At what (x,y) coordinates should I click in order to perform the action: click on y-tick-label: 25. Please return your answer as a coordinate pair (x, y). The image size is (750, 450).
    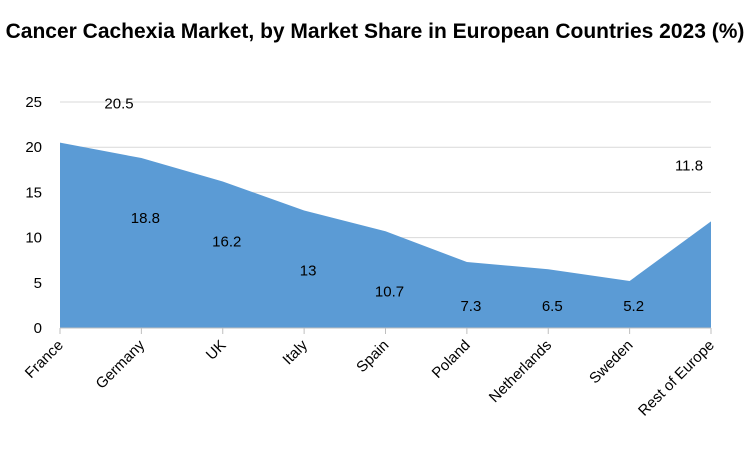
    Looking at the image, I should click on (33, 102).